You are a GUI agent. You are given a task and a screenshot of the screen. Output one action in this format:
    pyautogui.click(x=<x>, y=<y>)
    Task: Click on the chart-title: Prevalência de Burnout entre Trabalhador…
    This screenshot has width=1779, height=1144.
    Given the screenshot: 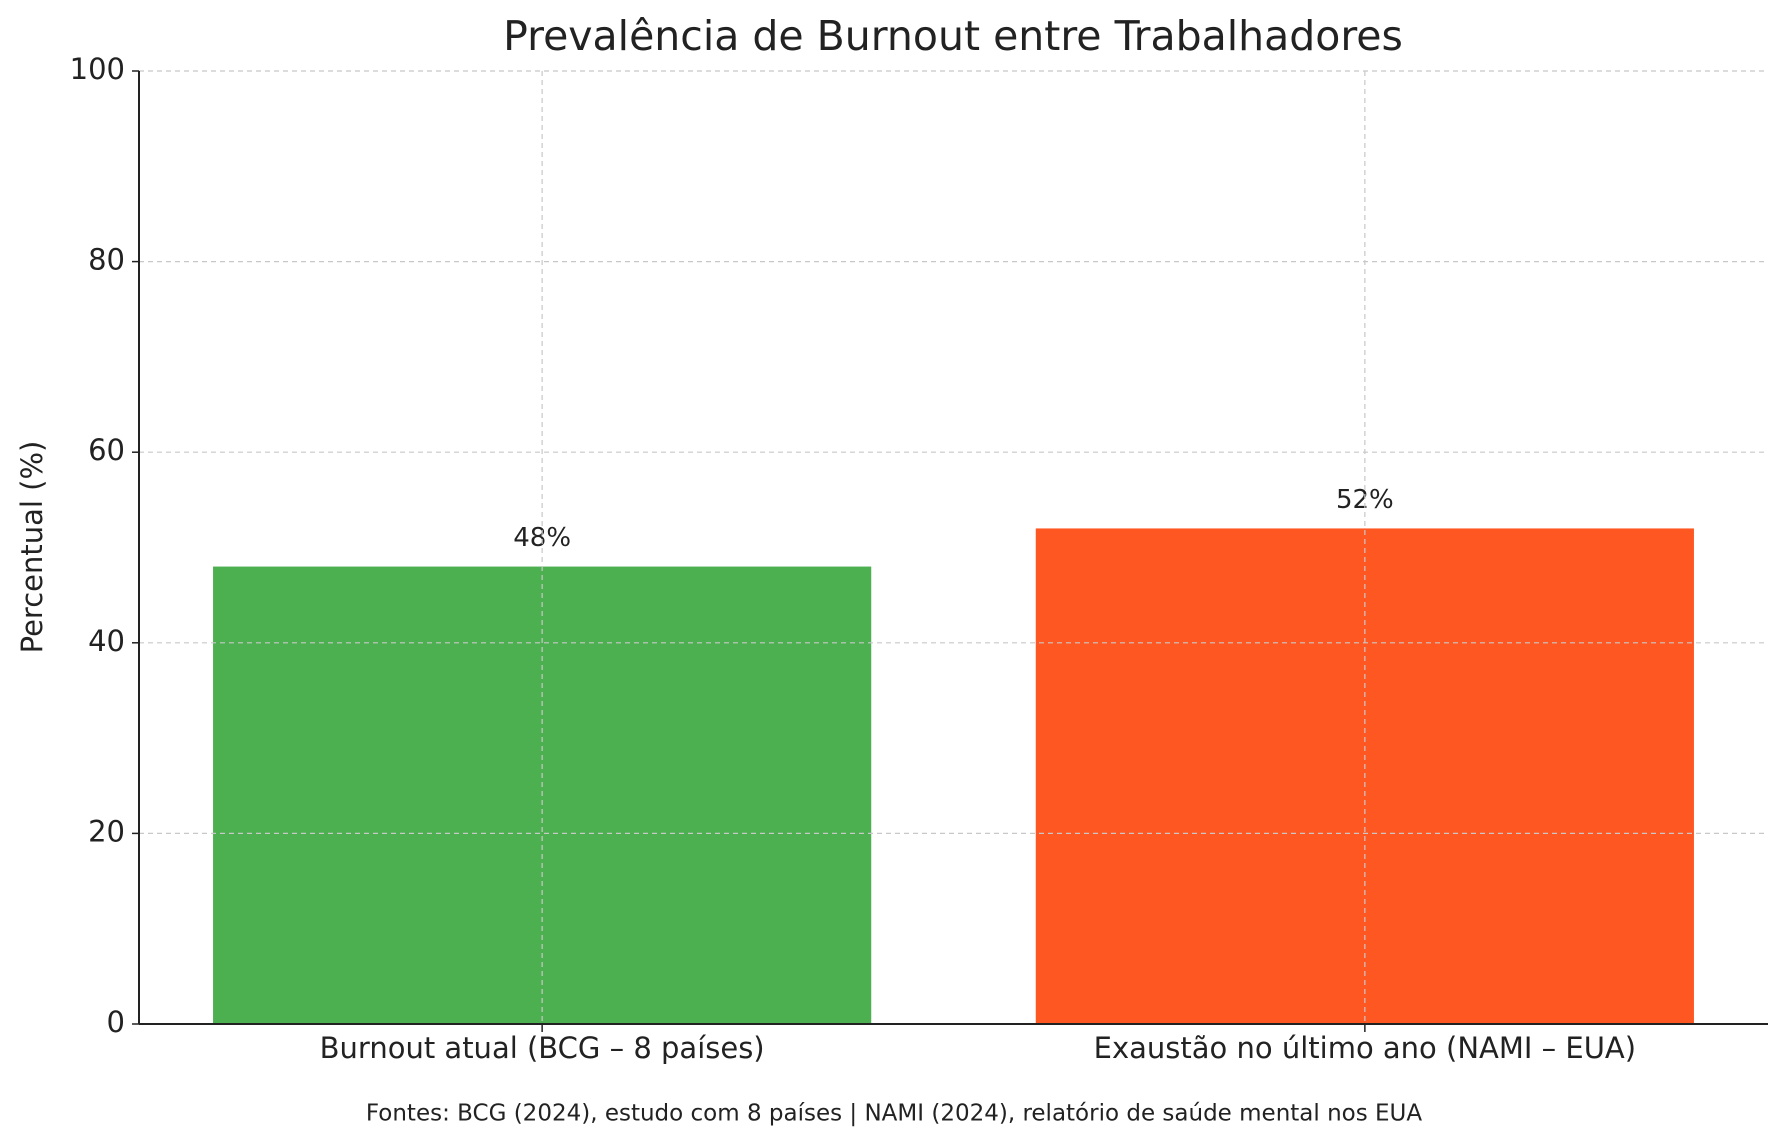 What is the action you would take?
    pyautogui.click(x=953, y=36)
    